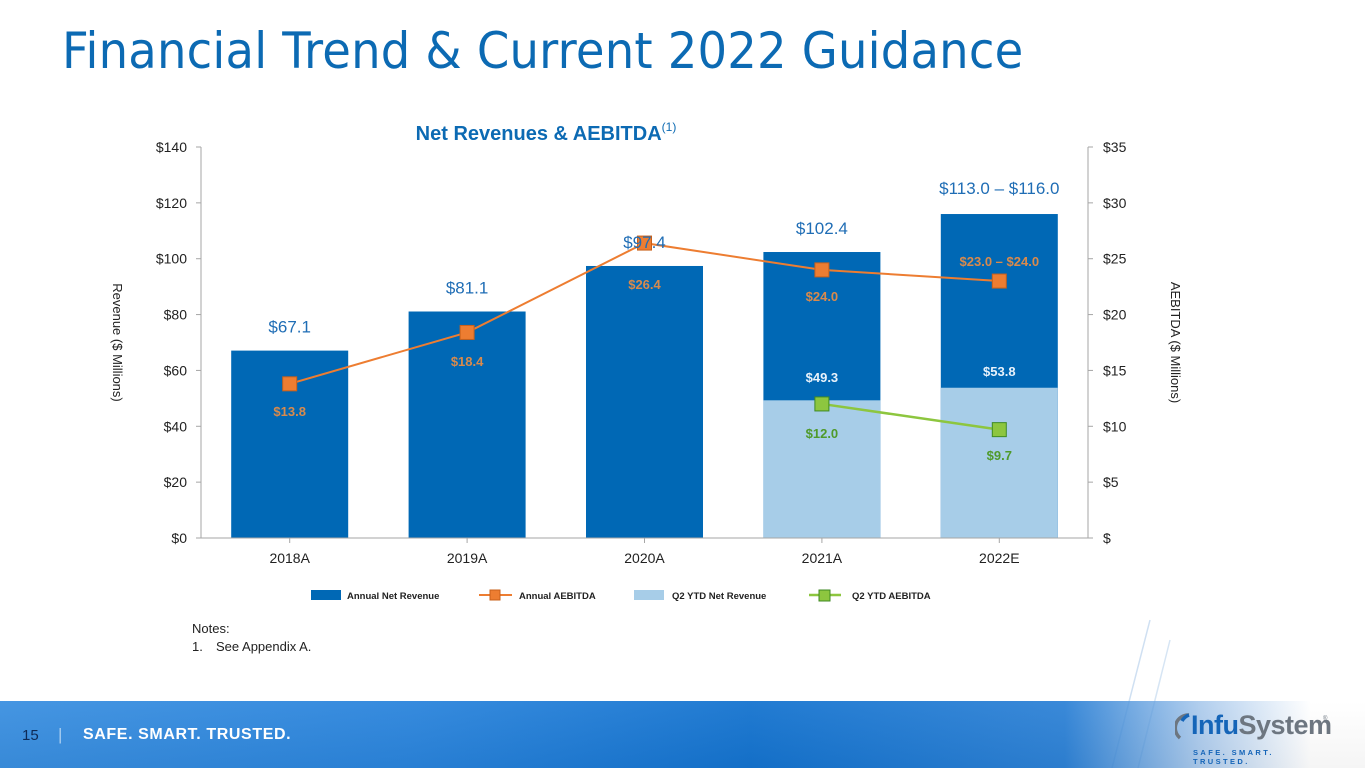 The width and height of the screenshot is (1365, 768). What do you see at coordinates (179, 538) in the screenshot?
I see `left-axis-tick-label: $0` at bounding box center [179, 538].